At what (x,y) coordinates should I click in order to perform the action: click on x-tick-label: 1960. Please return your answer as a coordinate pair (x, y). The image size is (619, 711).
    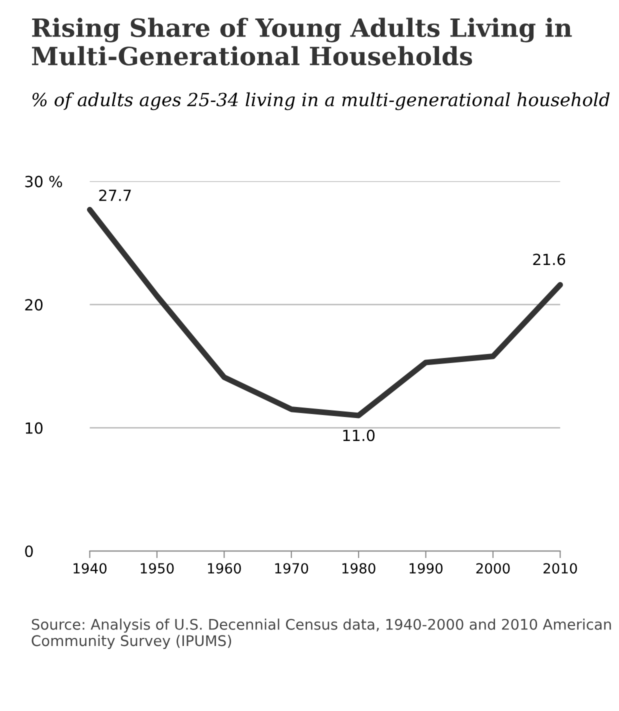
    Looking at the image, I should click on (224, 568).